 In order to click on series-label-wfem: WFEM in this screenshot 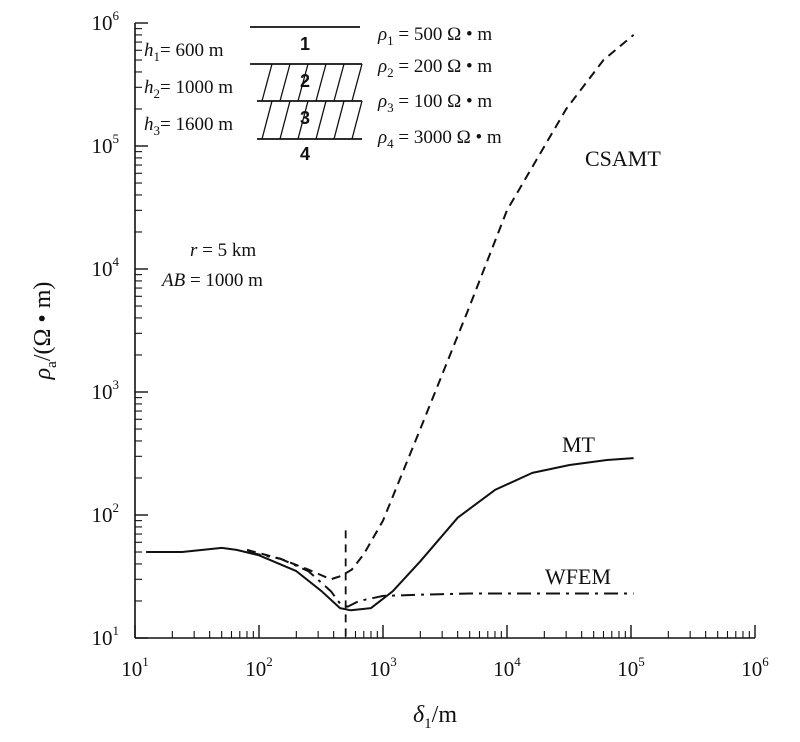, I will do `click(578, 576)`.